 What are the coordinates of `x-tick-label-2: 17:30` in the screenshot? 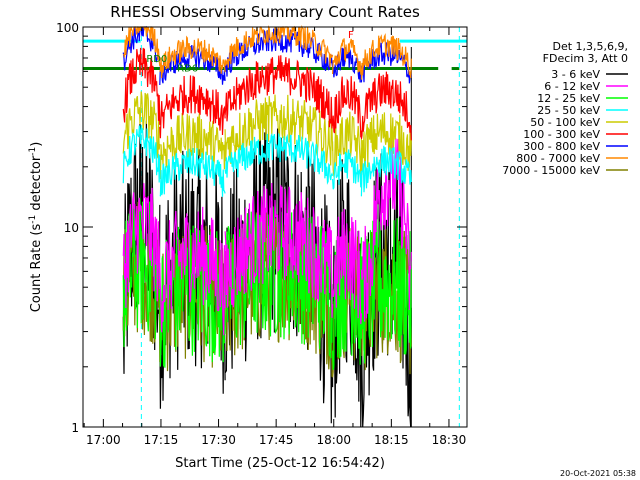 It's located at (218, 440).